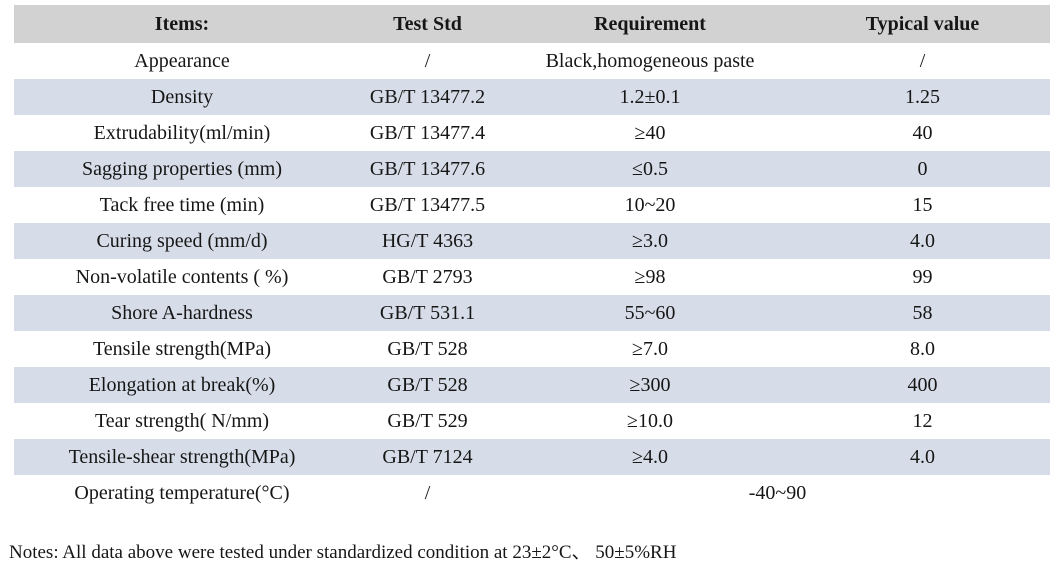 The width and height of the screenshot is (1061, 585). I want to click on cell-item: Tensile strength(MPa), so click(182, 349).